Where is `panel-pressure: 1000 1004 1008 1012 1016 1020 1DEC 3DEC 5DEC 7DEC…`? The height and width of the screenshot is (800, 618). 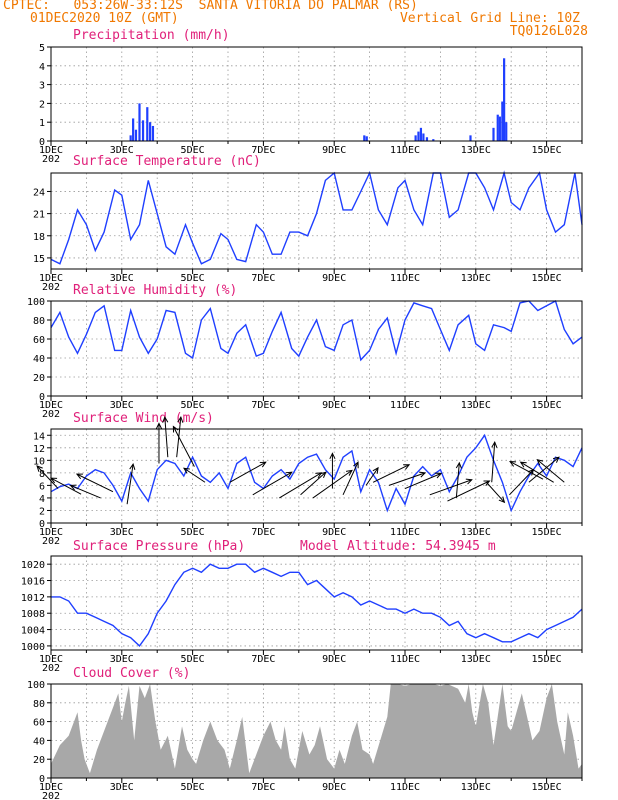 panel-pressure: 1000 1004 1008 1012 1016 1020 1DEC 3DEC 5DEC 7DEC… is located at coordinates (302, 614).